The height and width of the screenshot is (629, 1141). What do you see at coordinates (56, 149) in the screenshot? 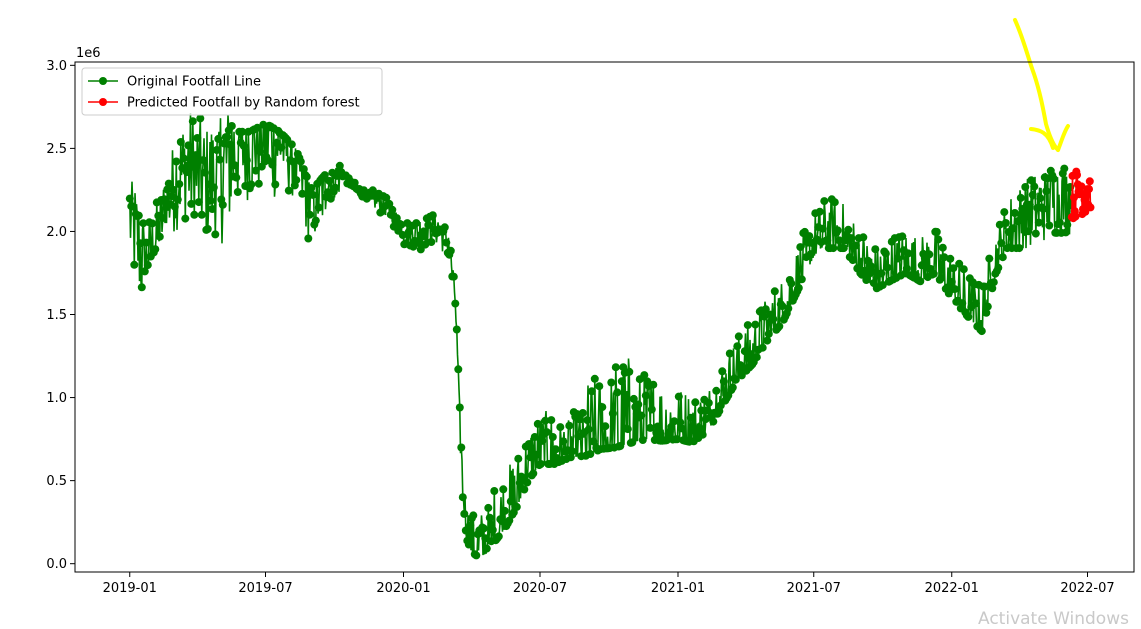
I see `y-tick-label: 2.5` at bounding box center [56, 149].